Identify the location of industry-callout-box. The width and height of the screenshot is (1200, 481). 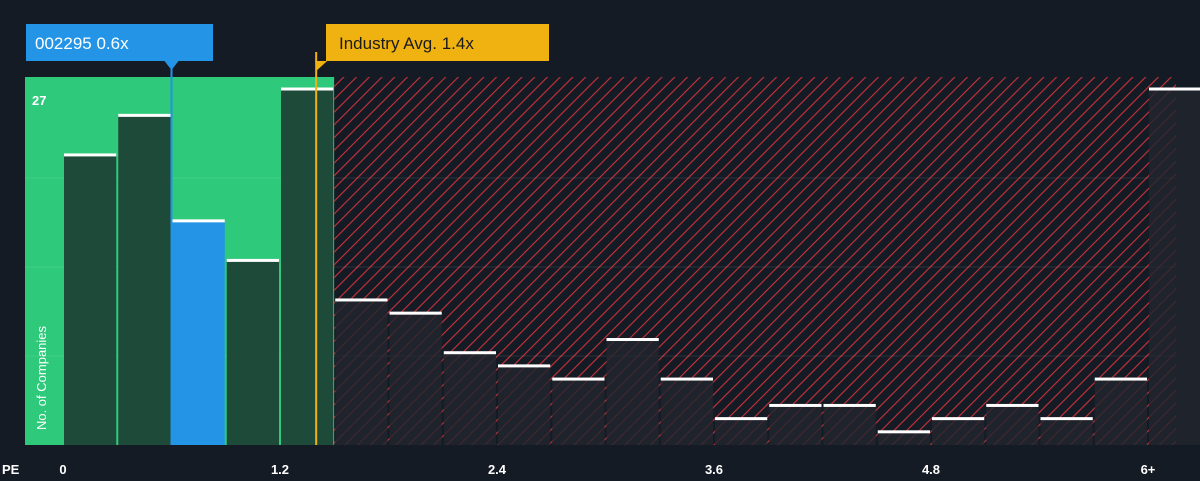
(437, 42).